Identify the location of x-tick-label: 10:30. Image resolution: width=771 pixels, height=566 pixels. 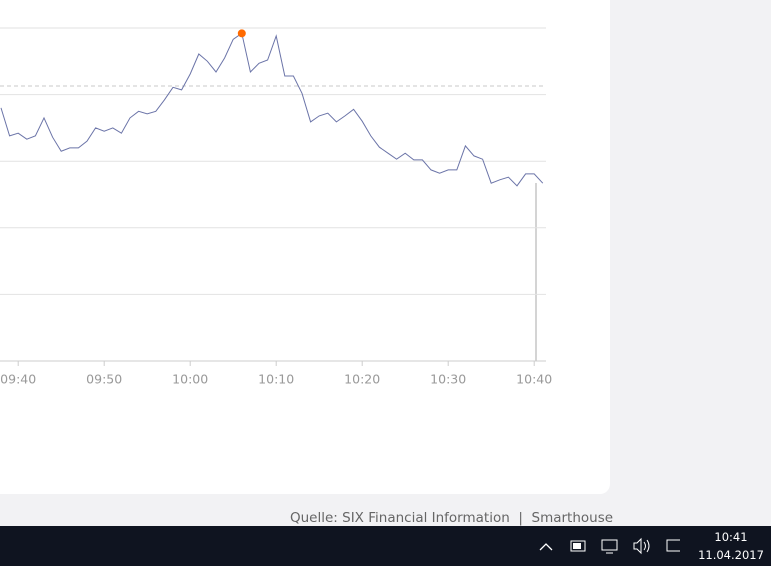
(448, 379).